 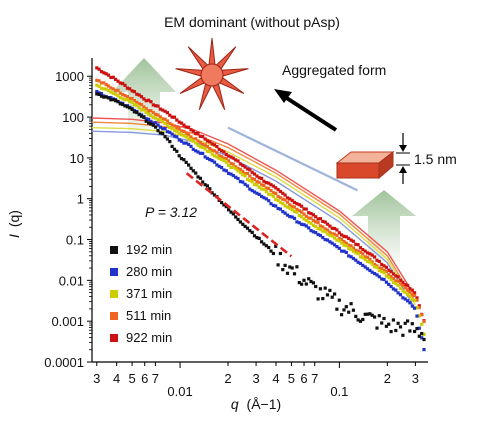 What do you see at coordinates (314, 378) in the screenshot?
I see `x-tick-label: 7` at bounding box center [314, 378].